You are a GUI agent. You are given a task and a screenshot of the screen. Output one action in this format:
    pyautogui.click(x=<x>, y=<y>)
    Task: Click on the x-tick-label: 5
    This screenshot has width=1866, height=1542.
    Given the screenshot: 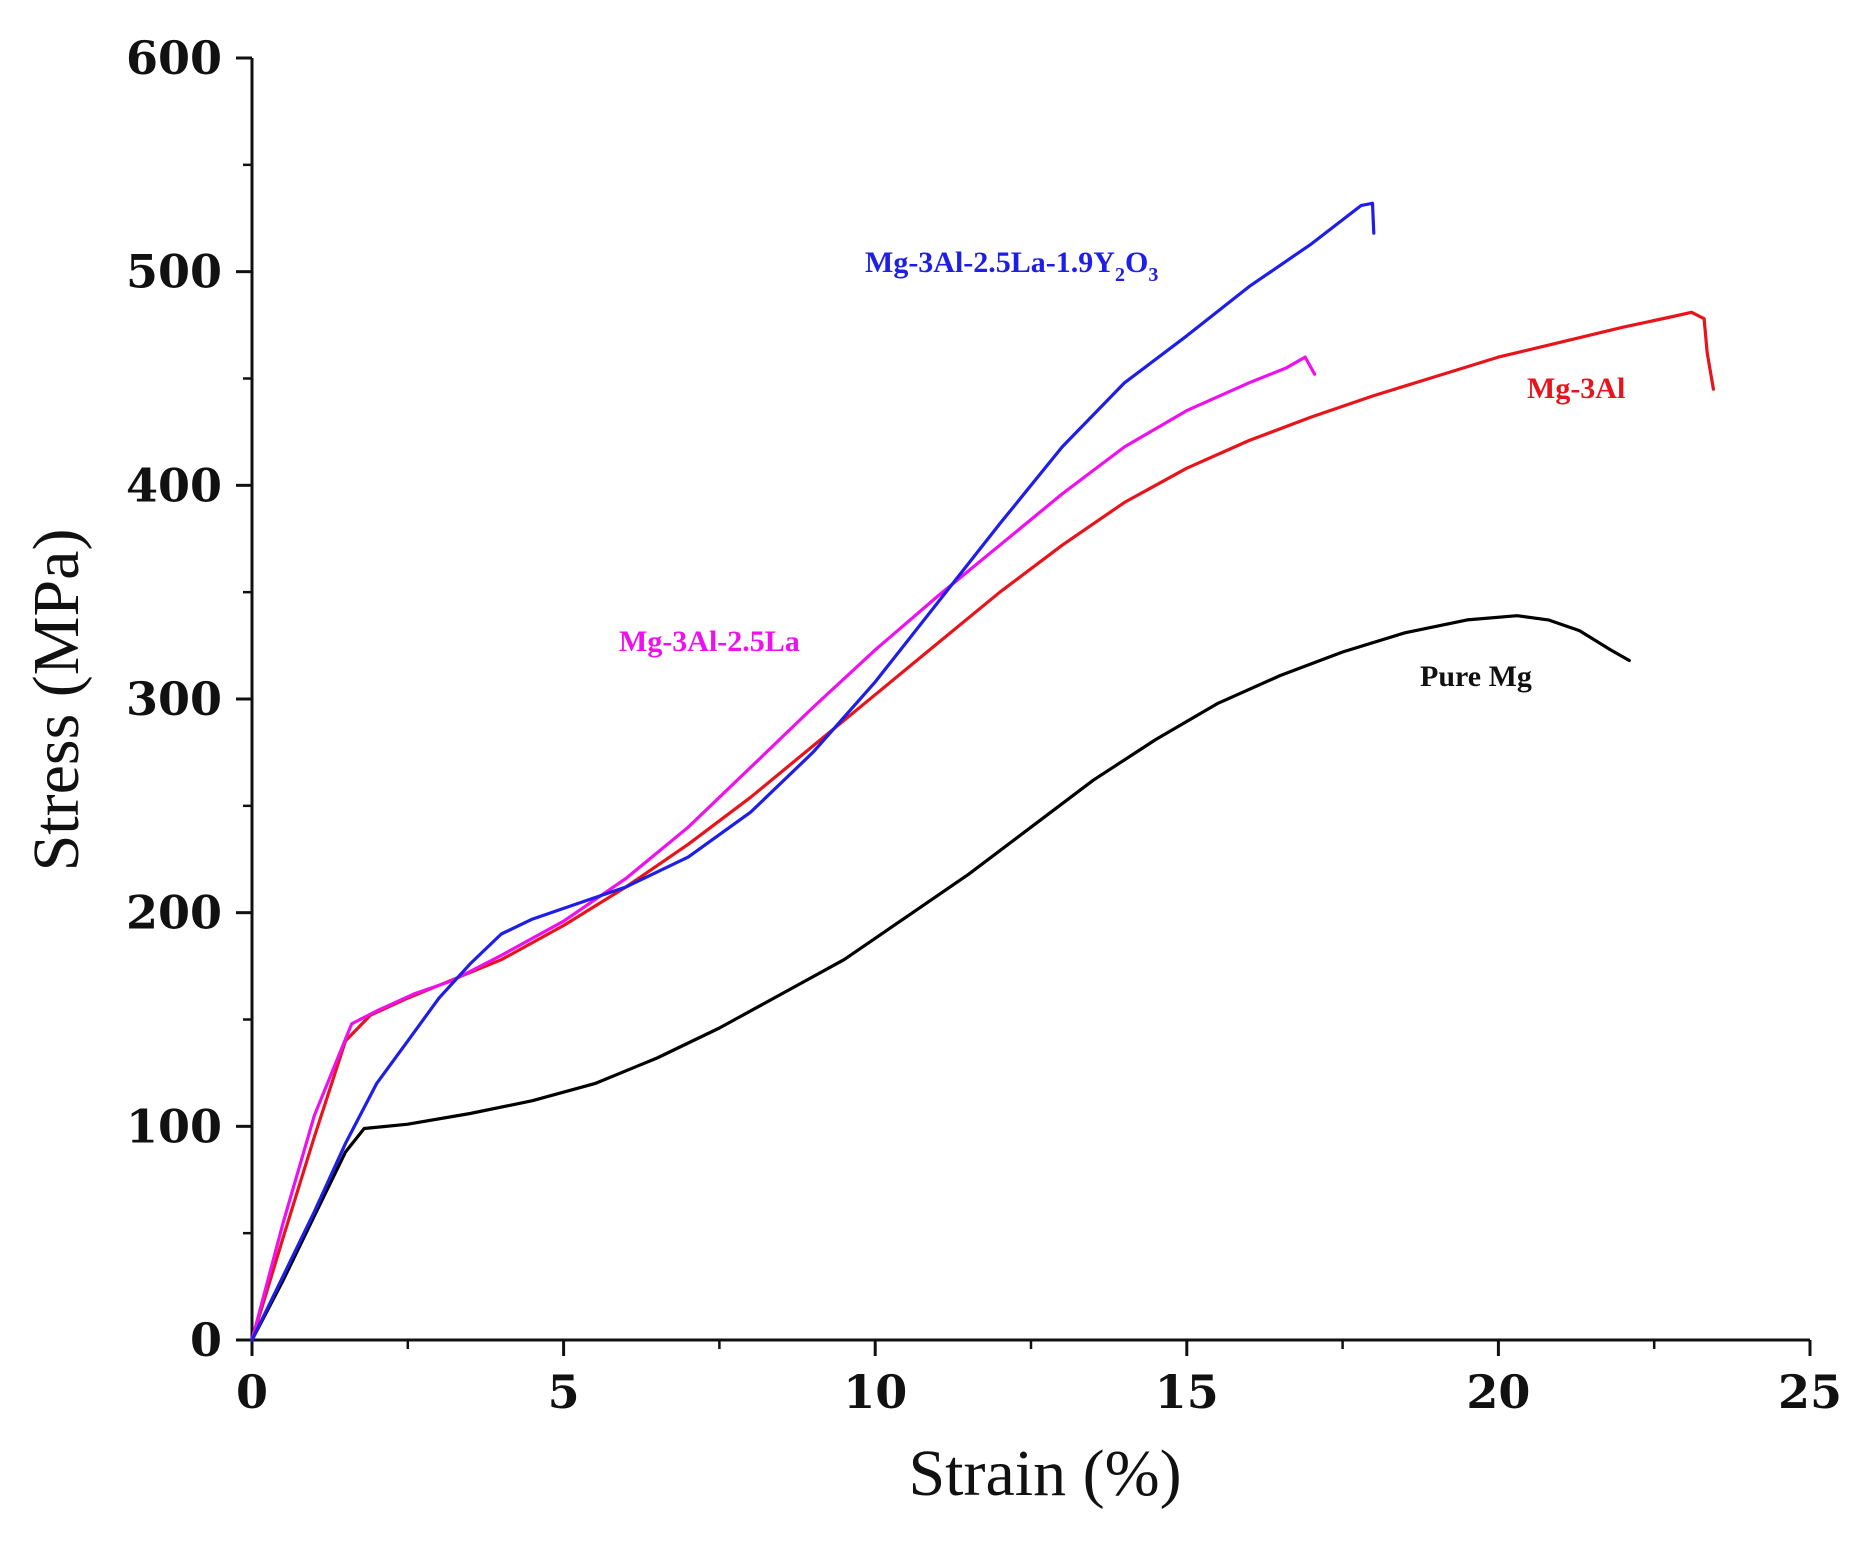 What is the action you would take?
    pyautogui.click(x=564, y=1392)
    